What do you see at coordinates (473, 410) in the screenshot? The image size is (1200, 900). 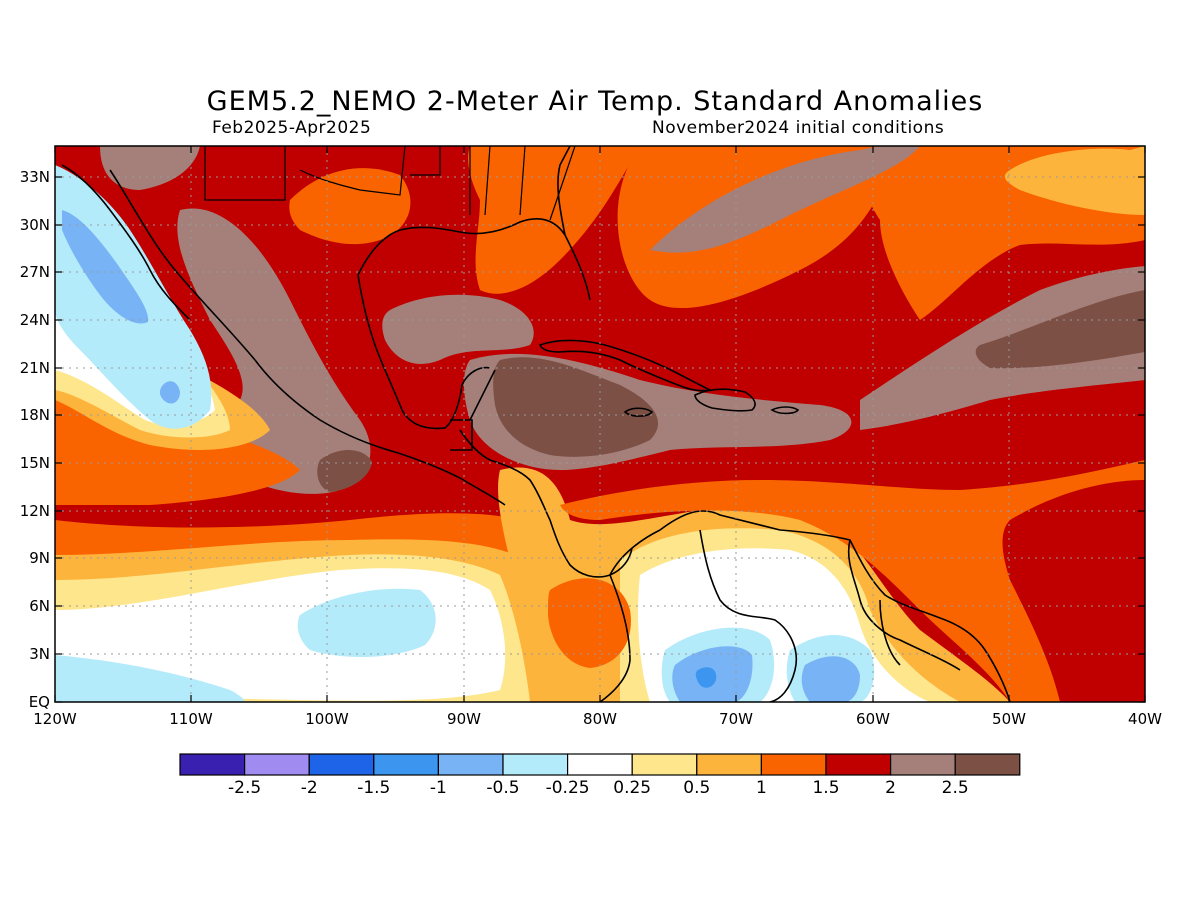 I see `yucatan-border` at bounding box center [473, 410].